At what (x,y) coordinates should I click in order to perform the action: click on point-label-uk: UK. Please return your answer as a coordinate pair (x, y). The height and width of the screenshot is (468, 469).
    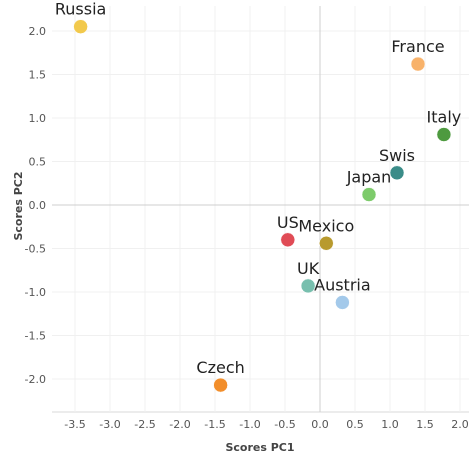
    Looking at the image, I should click on (308, 268).